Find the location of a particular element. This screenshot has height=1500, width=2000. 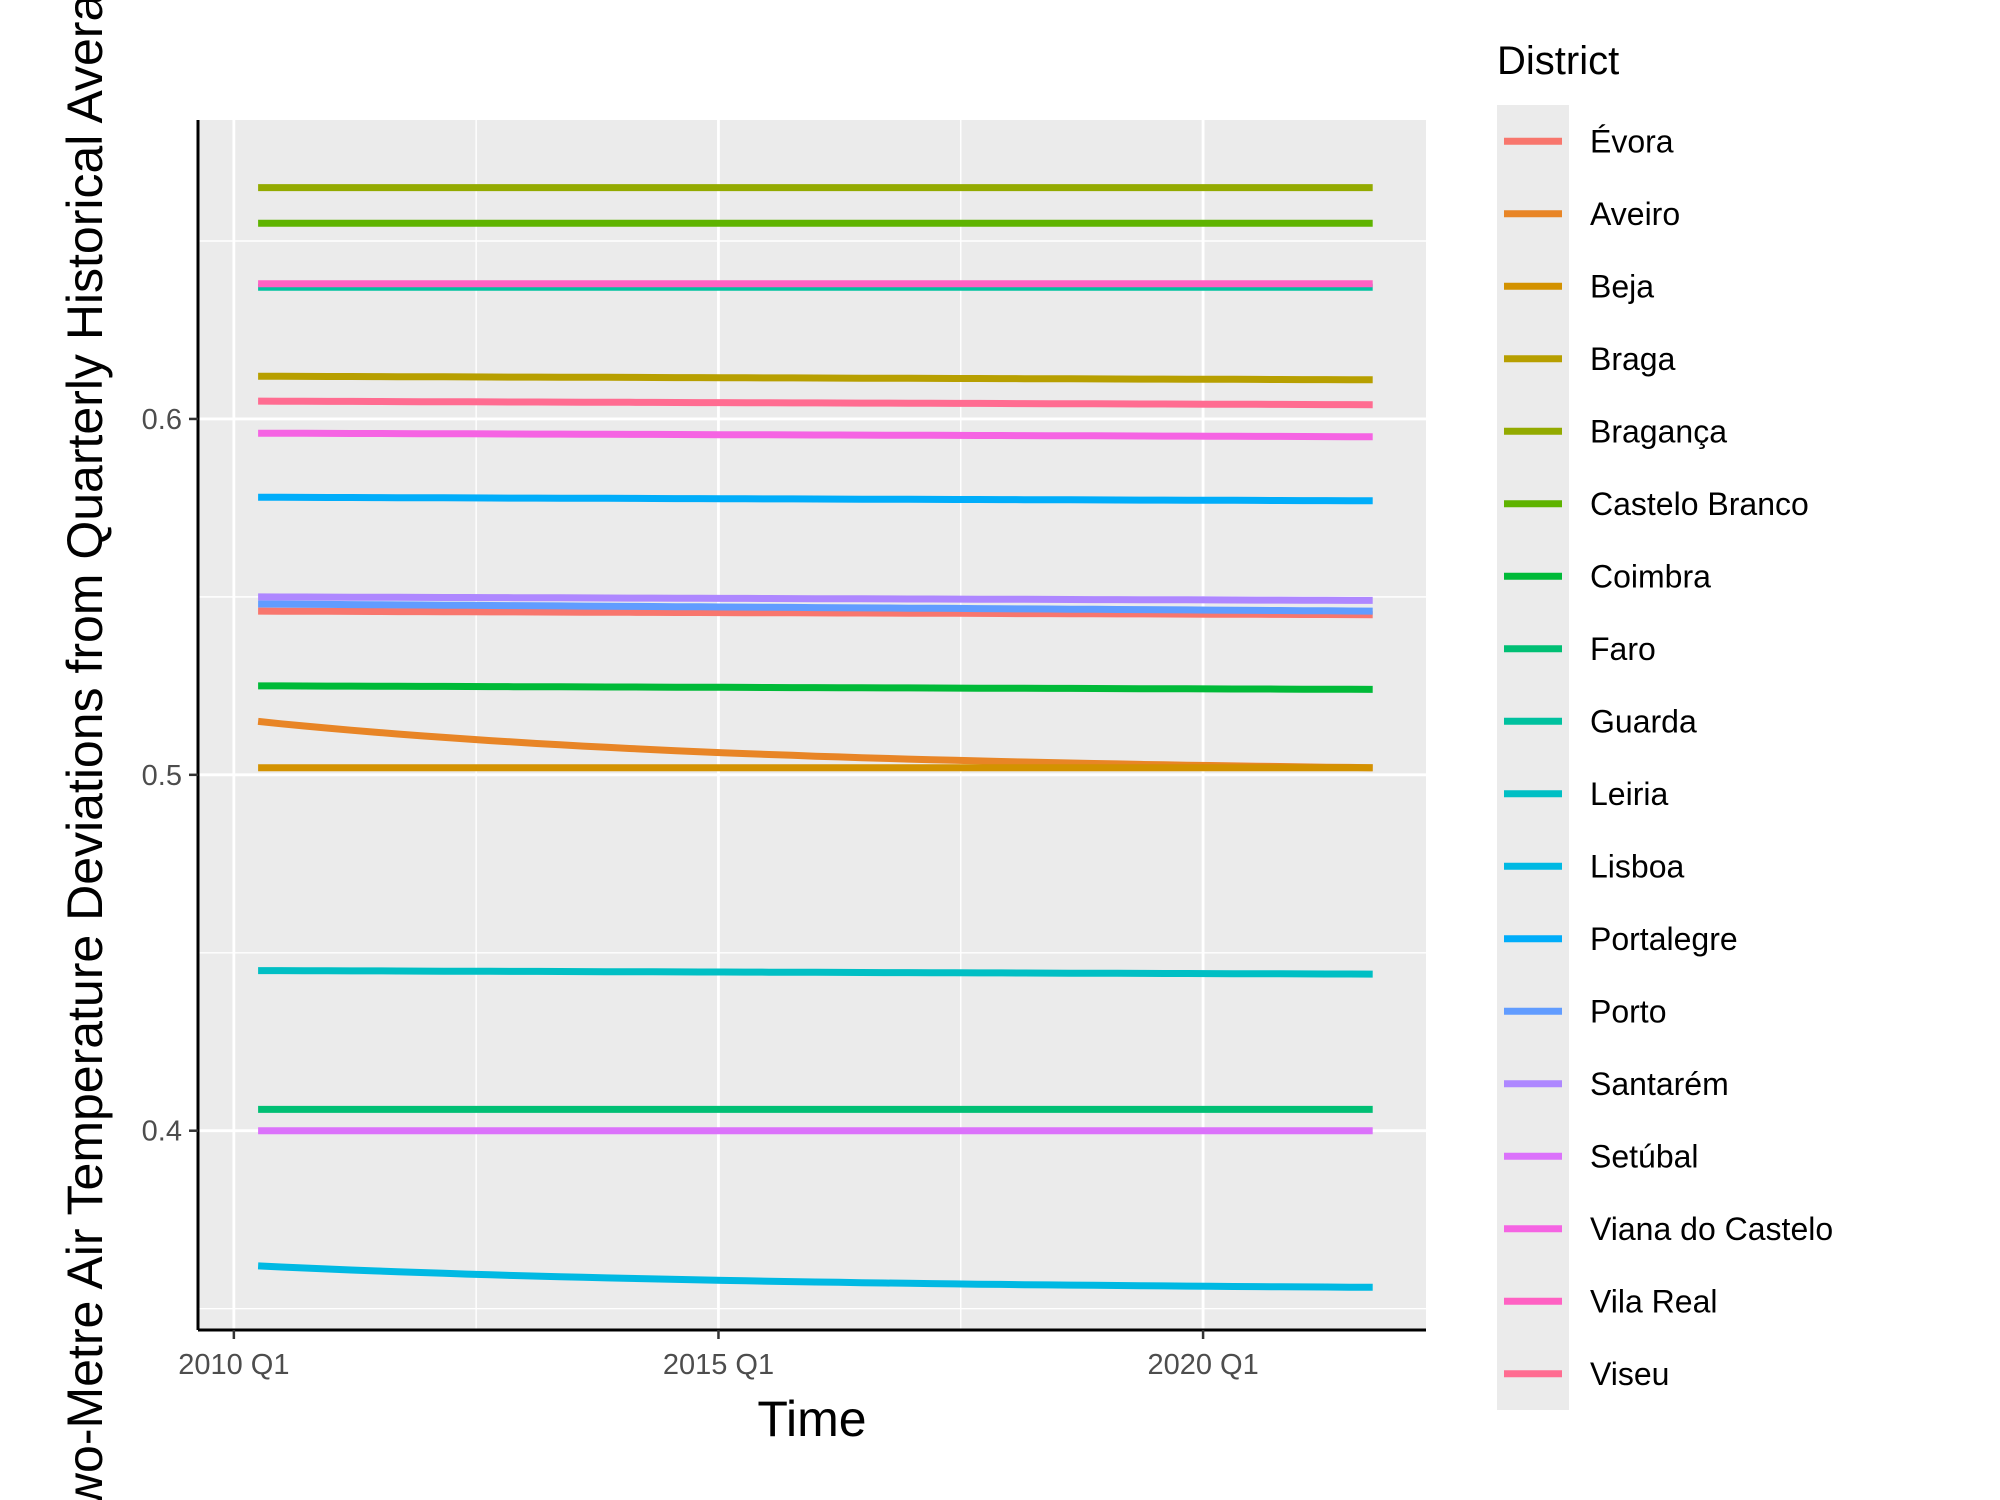

legend-label-aveiro: Aveiro is located at coordinates (1635, 214).